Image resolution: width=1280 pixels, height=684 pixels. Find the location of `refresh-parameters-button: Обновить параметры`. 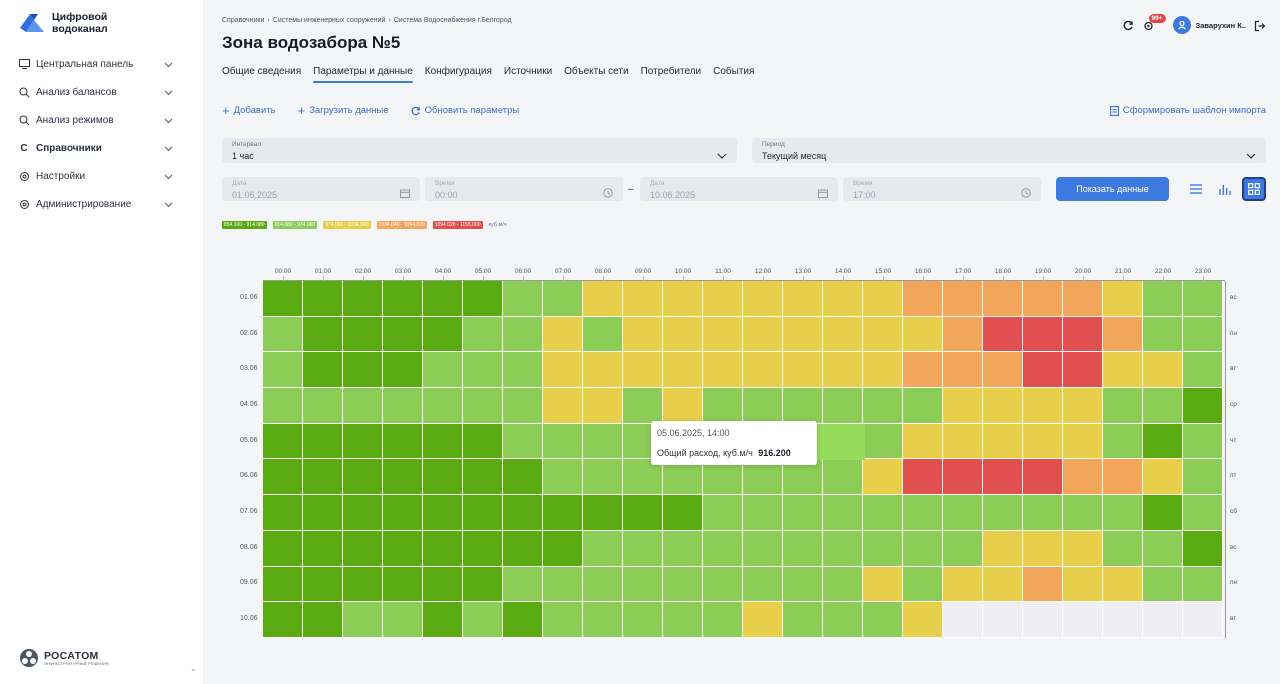

refresh-parameters-button: Обновить параметры is located at coordinates (465, 110).